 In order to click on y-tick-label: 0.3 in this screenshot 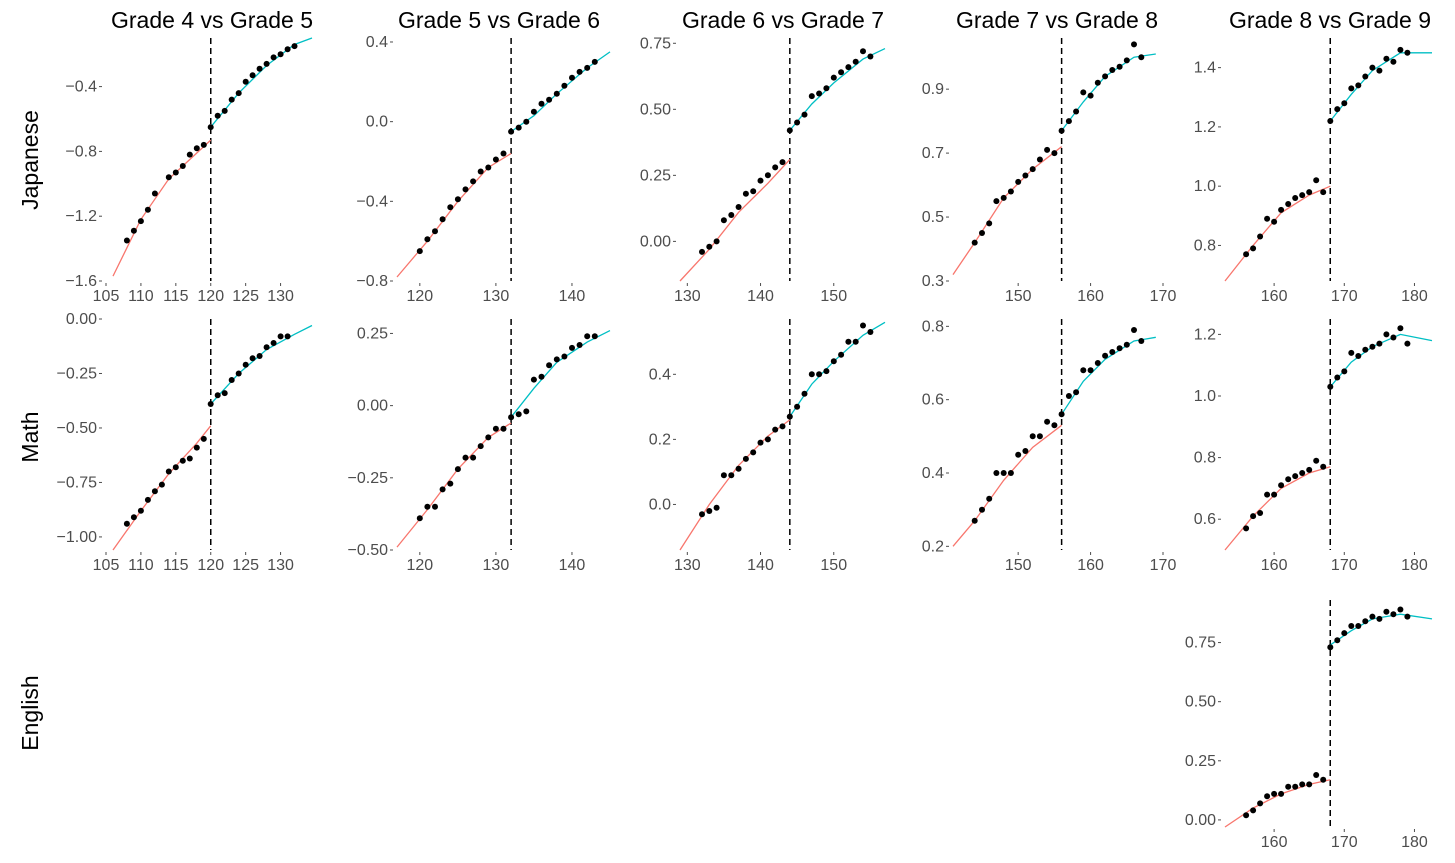, I will do `click(933, 281)`.